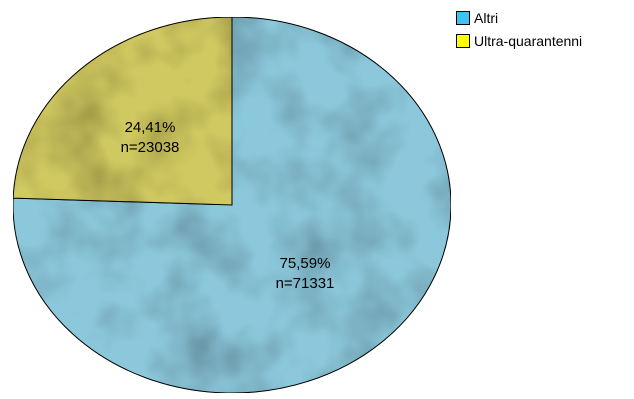  I want to click on slice-count-label-altri: n=71331, so click(305, 283).